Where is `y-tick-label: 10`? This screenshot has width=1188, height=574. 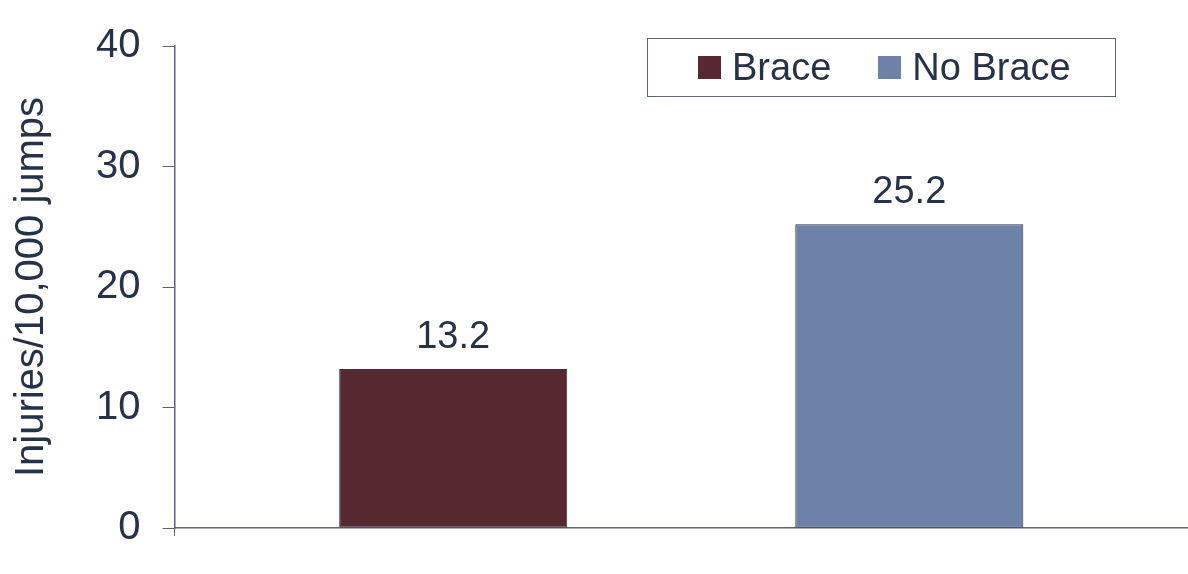
y-tick-label: 10 is located at coordinates (118, 404).